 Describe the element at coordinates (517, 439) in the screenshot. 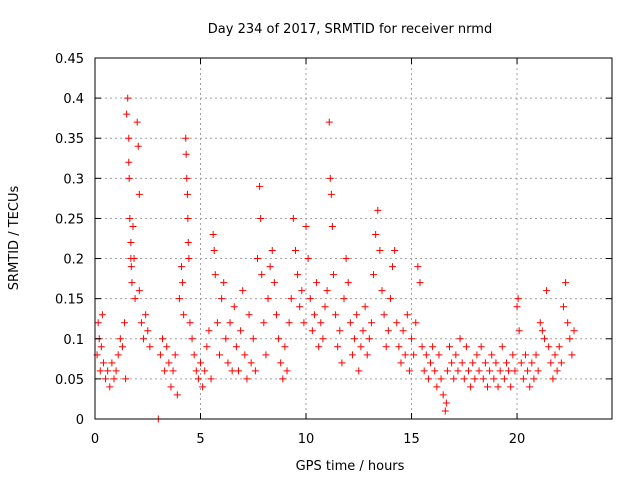

I see `x-tick-label: 20` at that location.